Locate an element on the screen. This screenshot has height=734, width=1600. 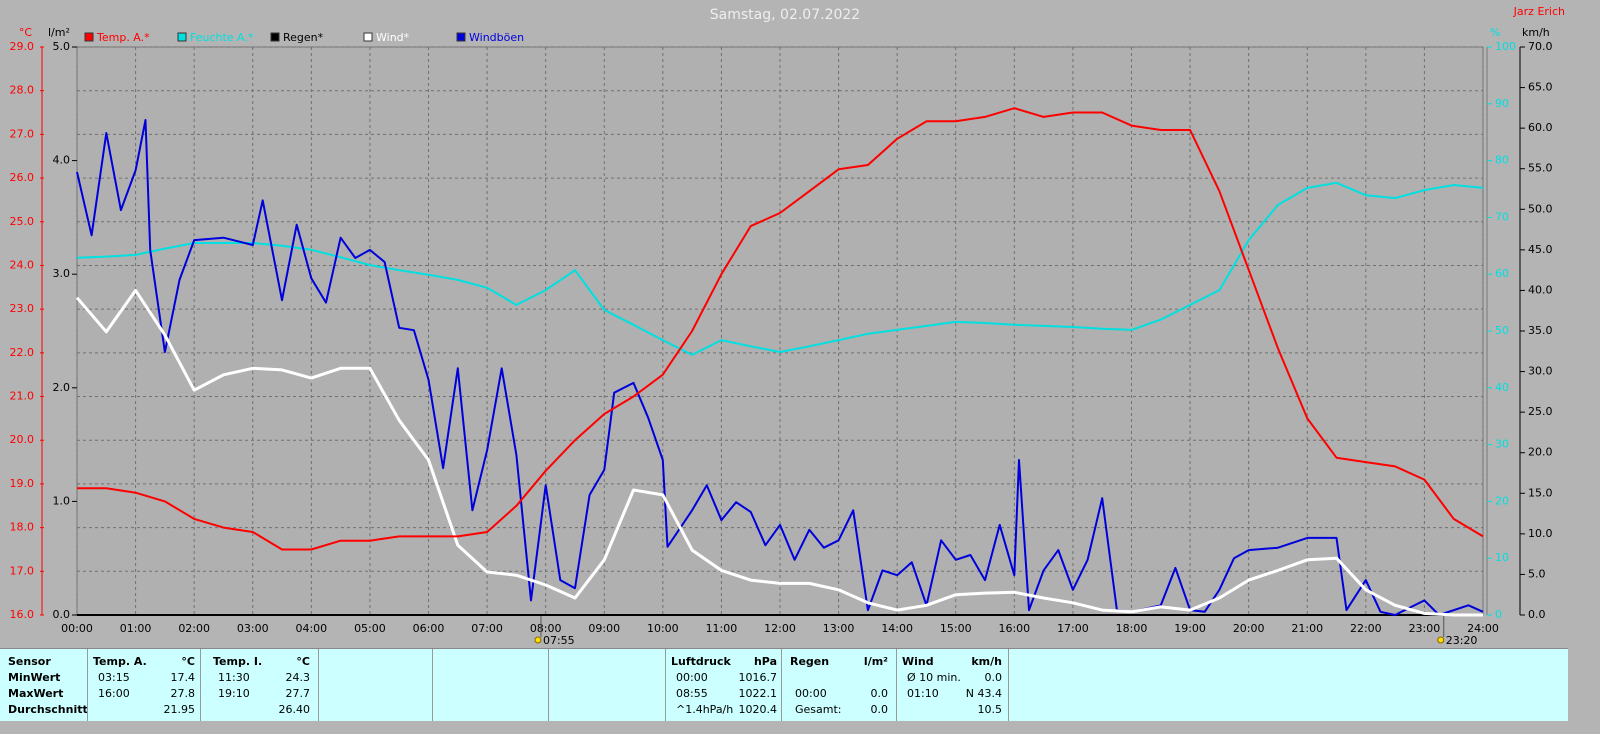
x-tick-label: 20:00 is located at coordinates (1249, 628).